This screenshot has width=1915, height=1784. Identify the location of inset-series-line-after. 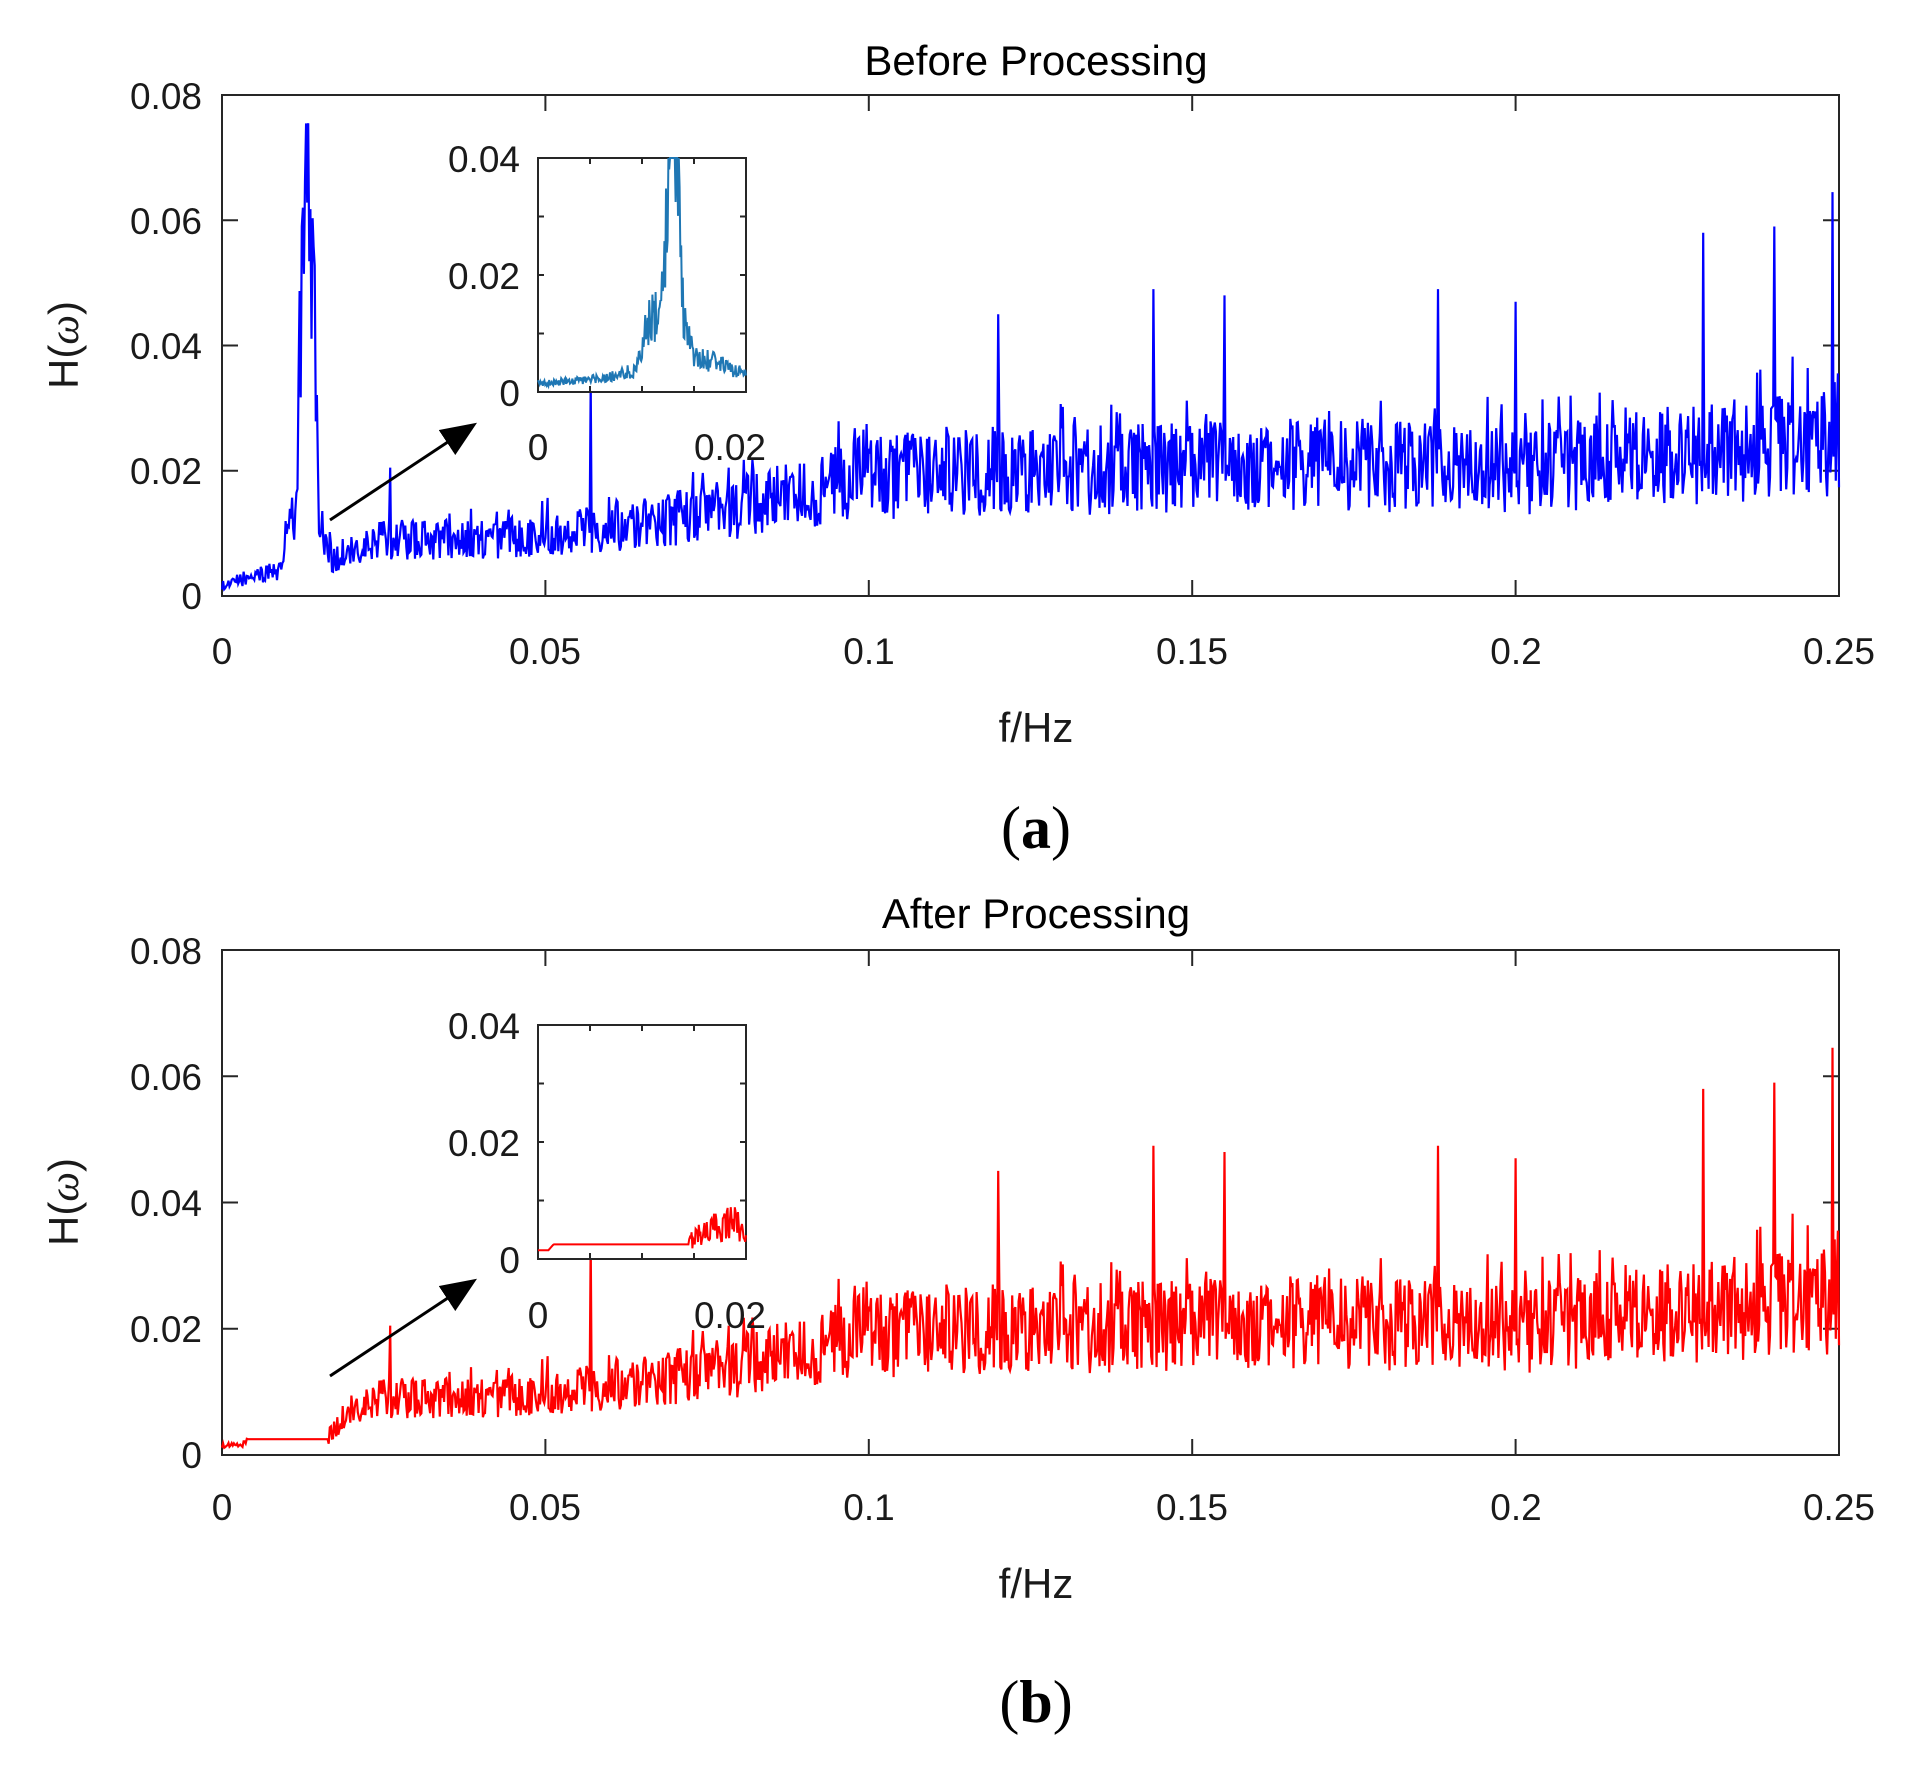
(642, 1229).